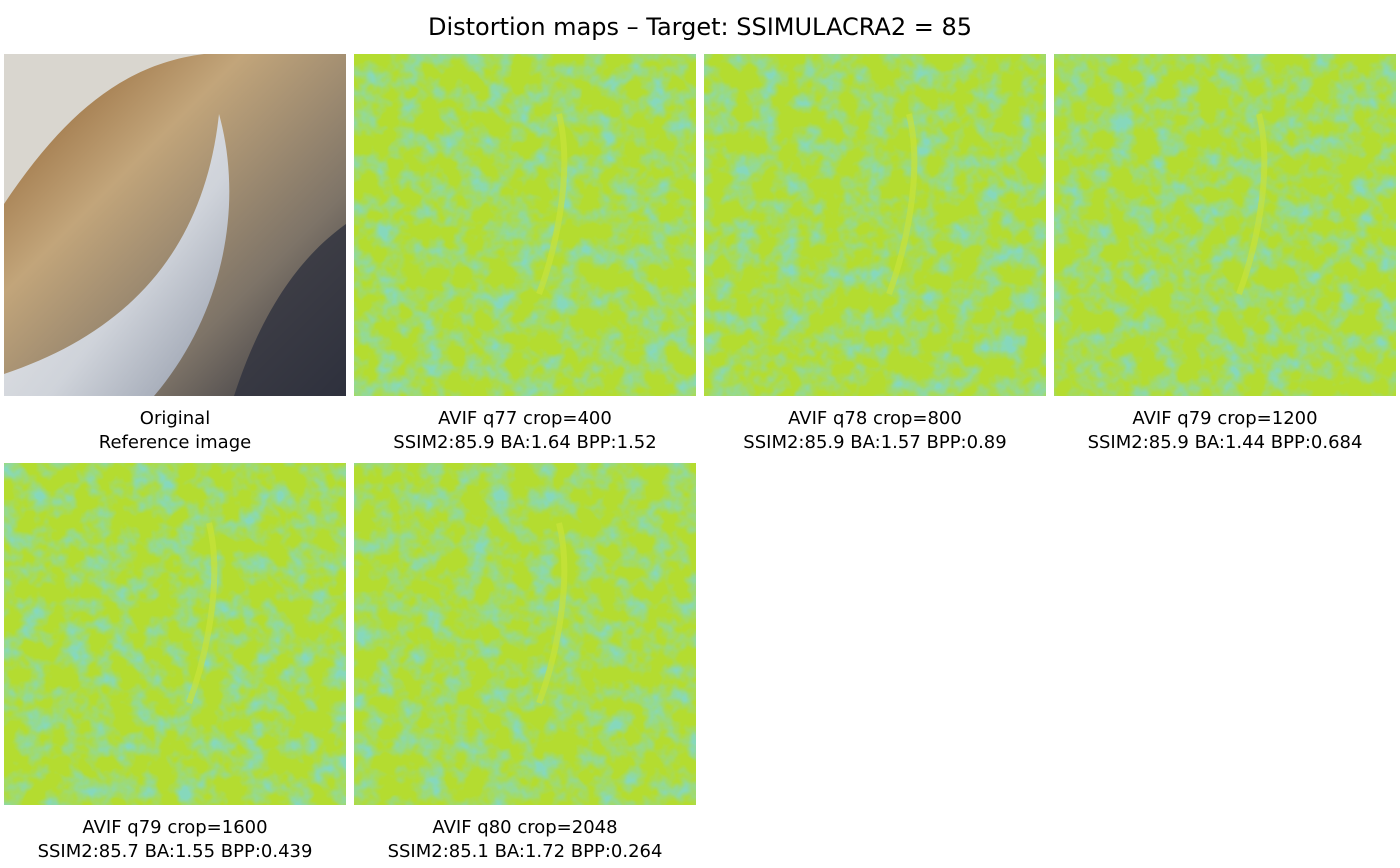  What do you see at coordinates (1224, 418) in the screenshot?
I see `caption-line-1: AVIF q79 crop=1200` at bounding box center [1224, 418].